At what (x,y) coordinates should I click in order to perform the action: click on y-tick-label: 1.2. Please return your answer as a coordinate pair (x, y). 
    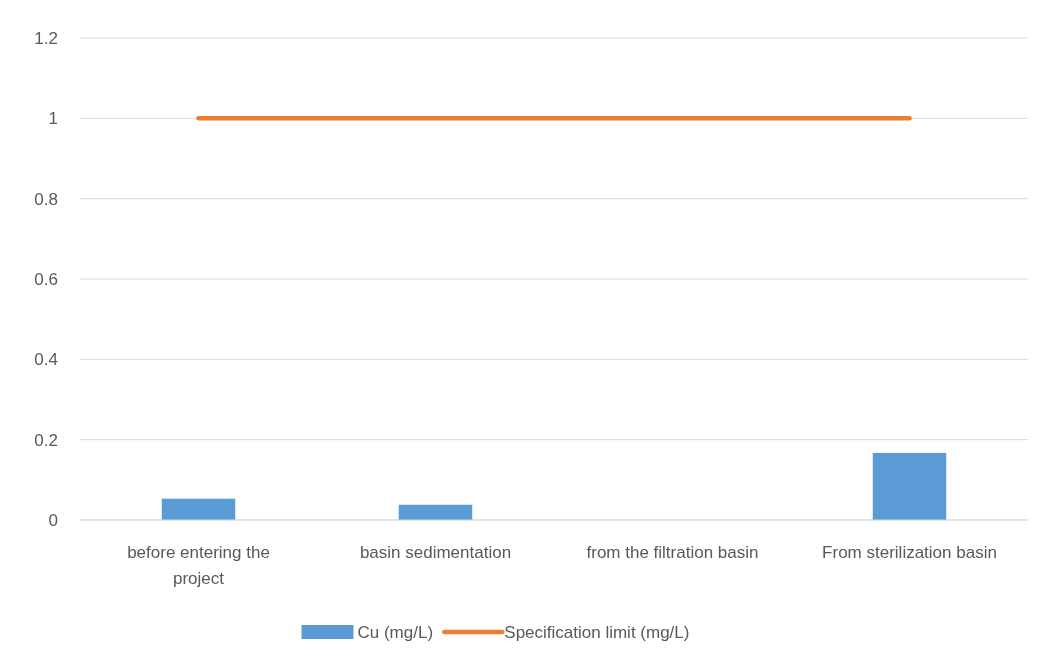
    Looking at the image, I should click on (46, 38).